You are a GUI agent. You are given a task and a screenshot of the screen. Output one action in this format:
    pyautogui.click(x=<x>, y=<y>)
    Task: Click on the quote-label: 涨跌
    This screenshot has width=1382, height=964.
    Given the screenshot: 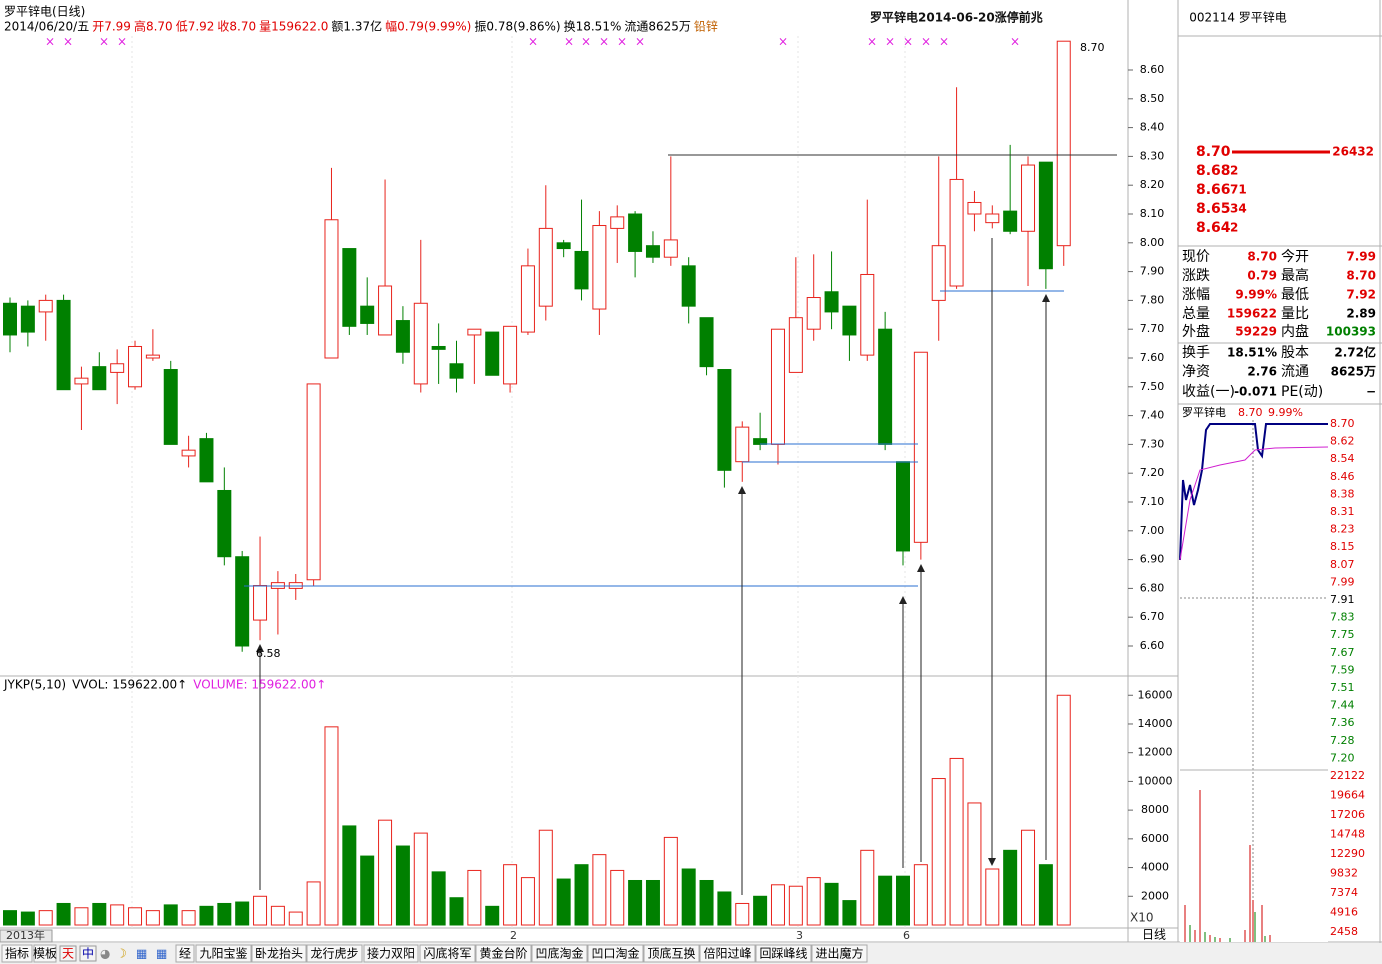 What is the action you would take?
    pyautogui.click(x=1196, y=276)
    